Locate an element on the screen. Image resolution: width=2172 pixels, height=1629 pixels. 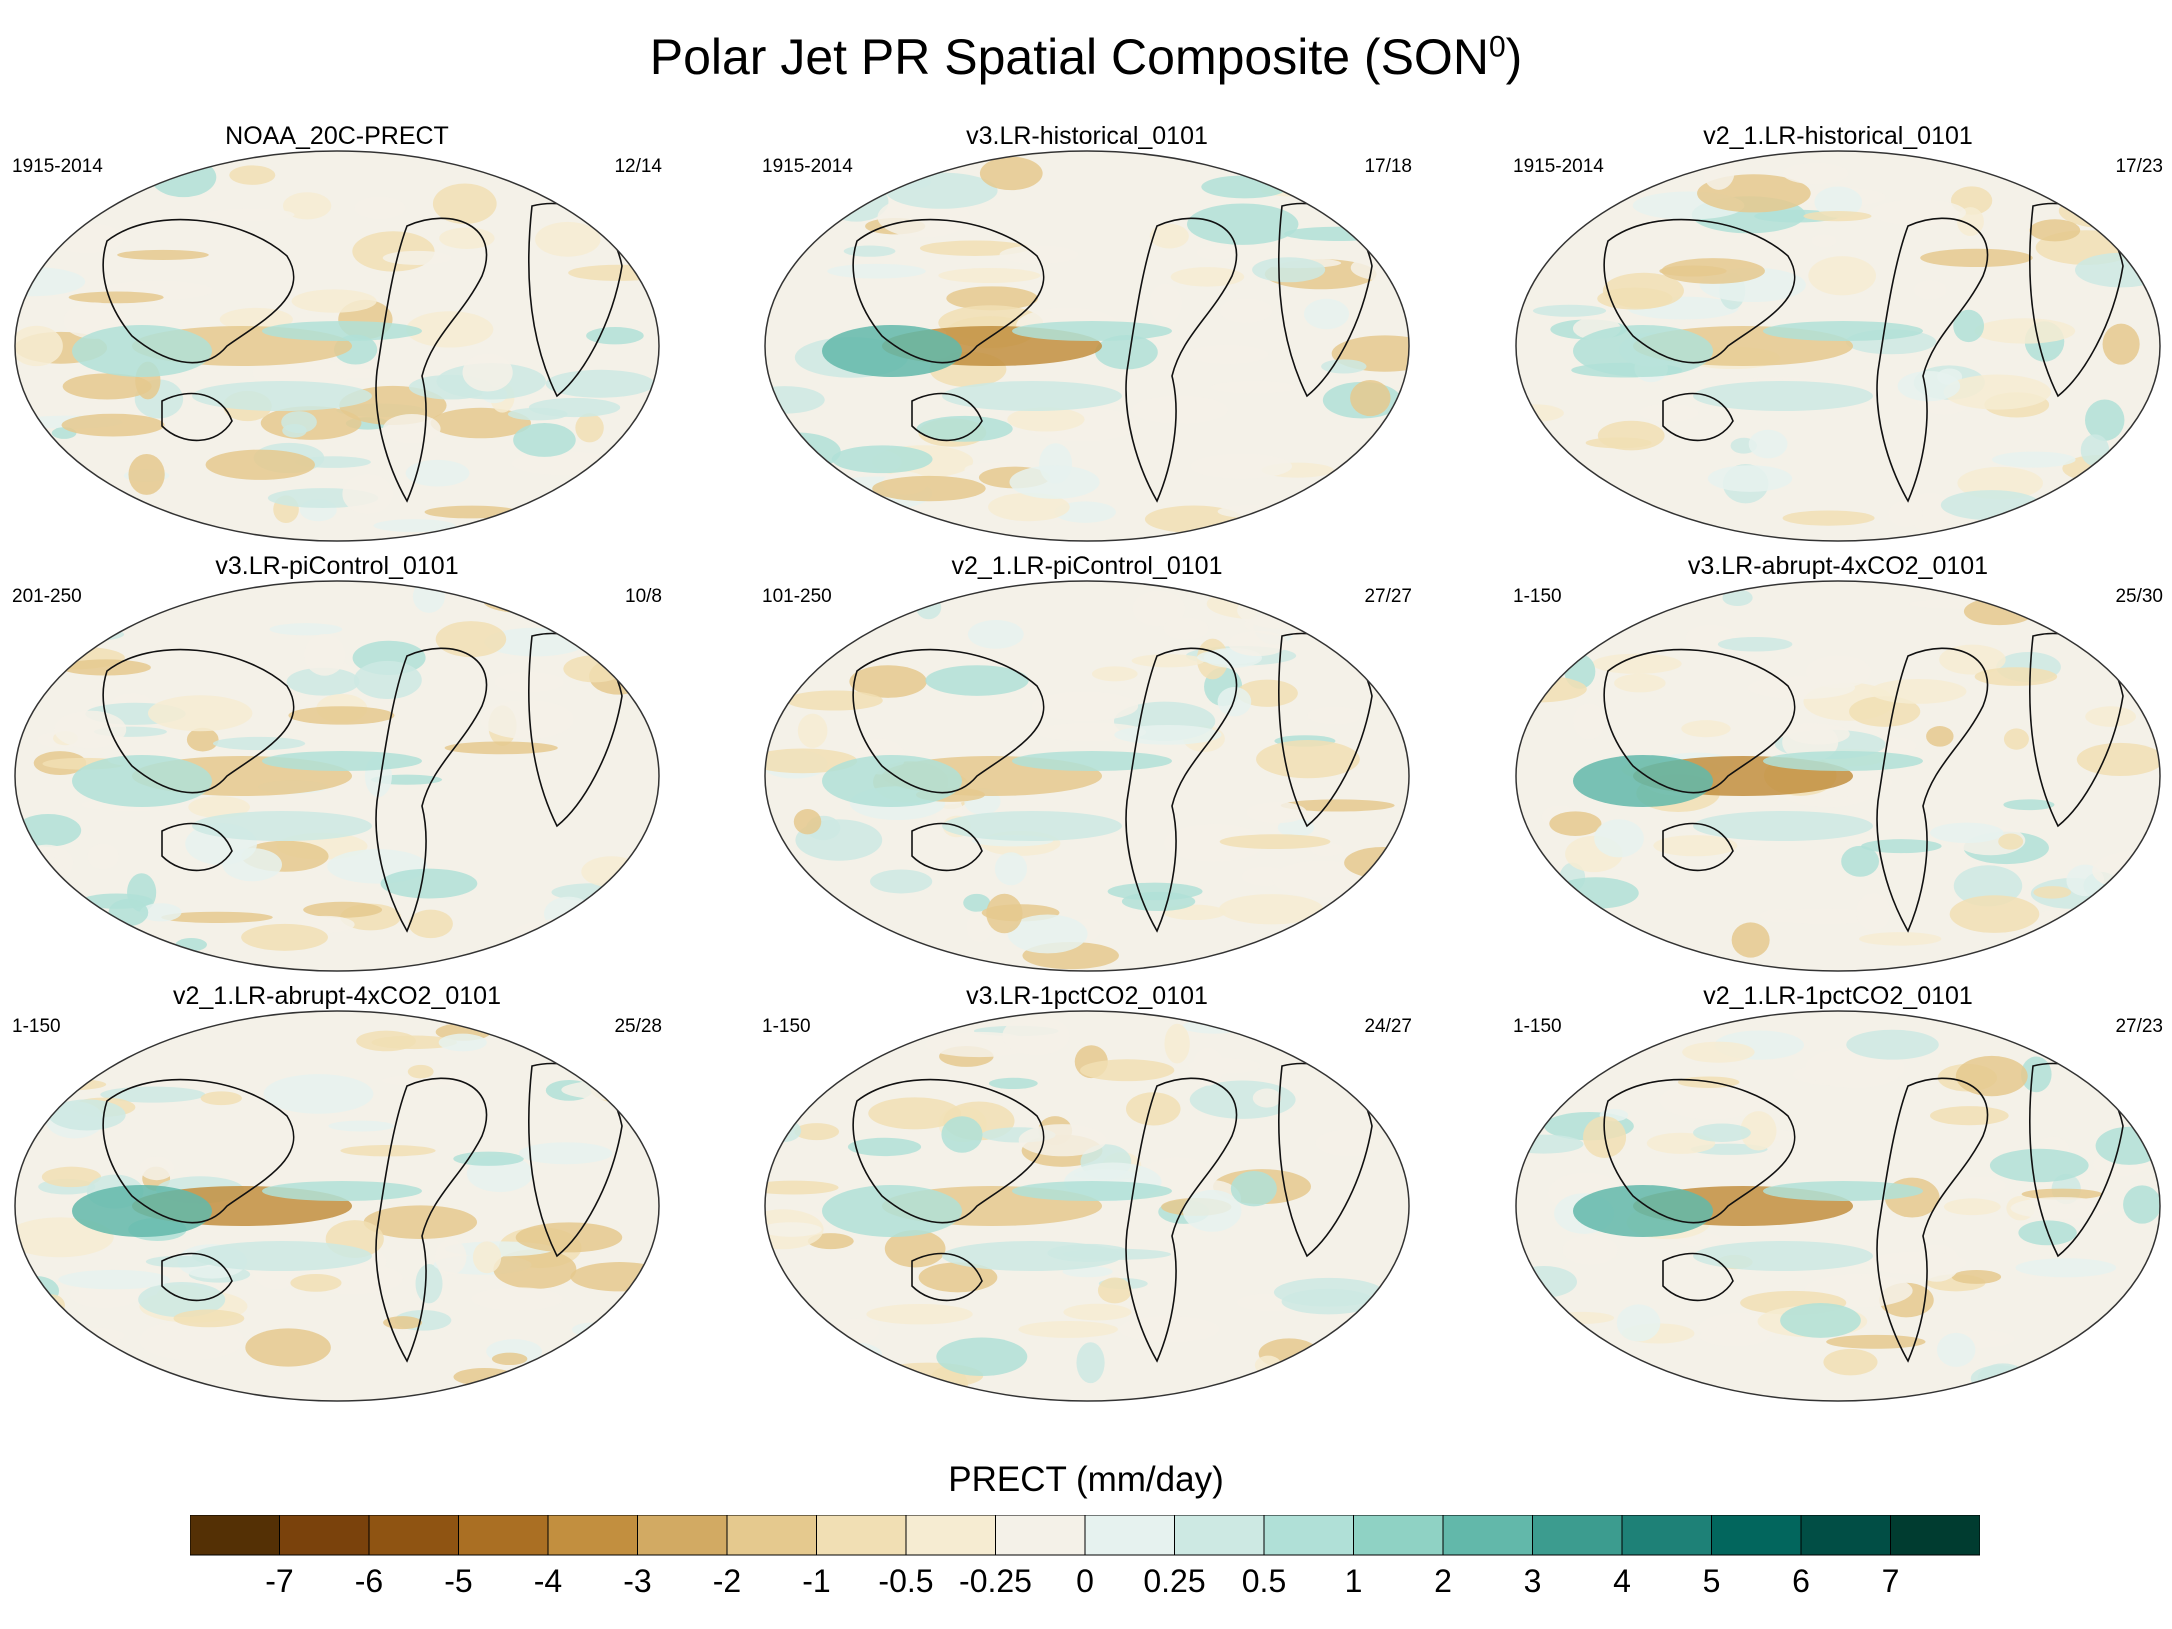
spcz-anomaly is located at coordinates (1783, 826).